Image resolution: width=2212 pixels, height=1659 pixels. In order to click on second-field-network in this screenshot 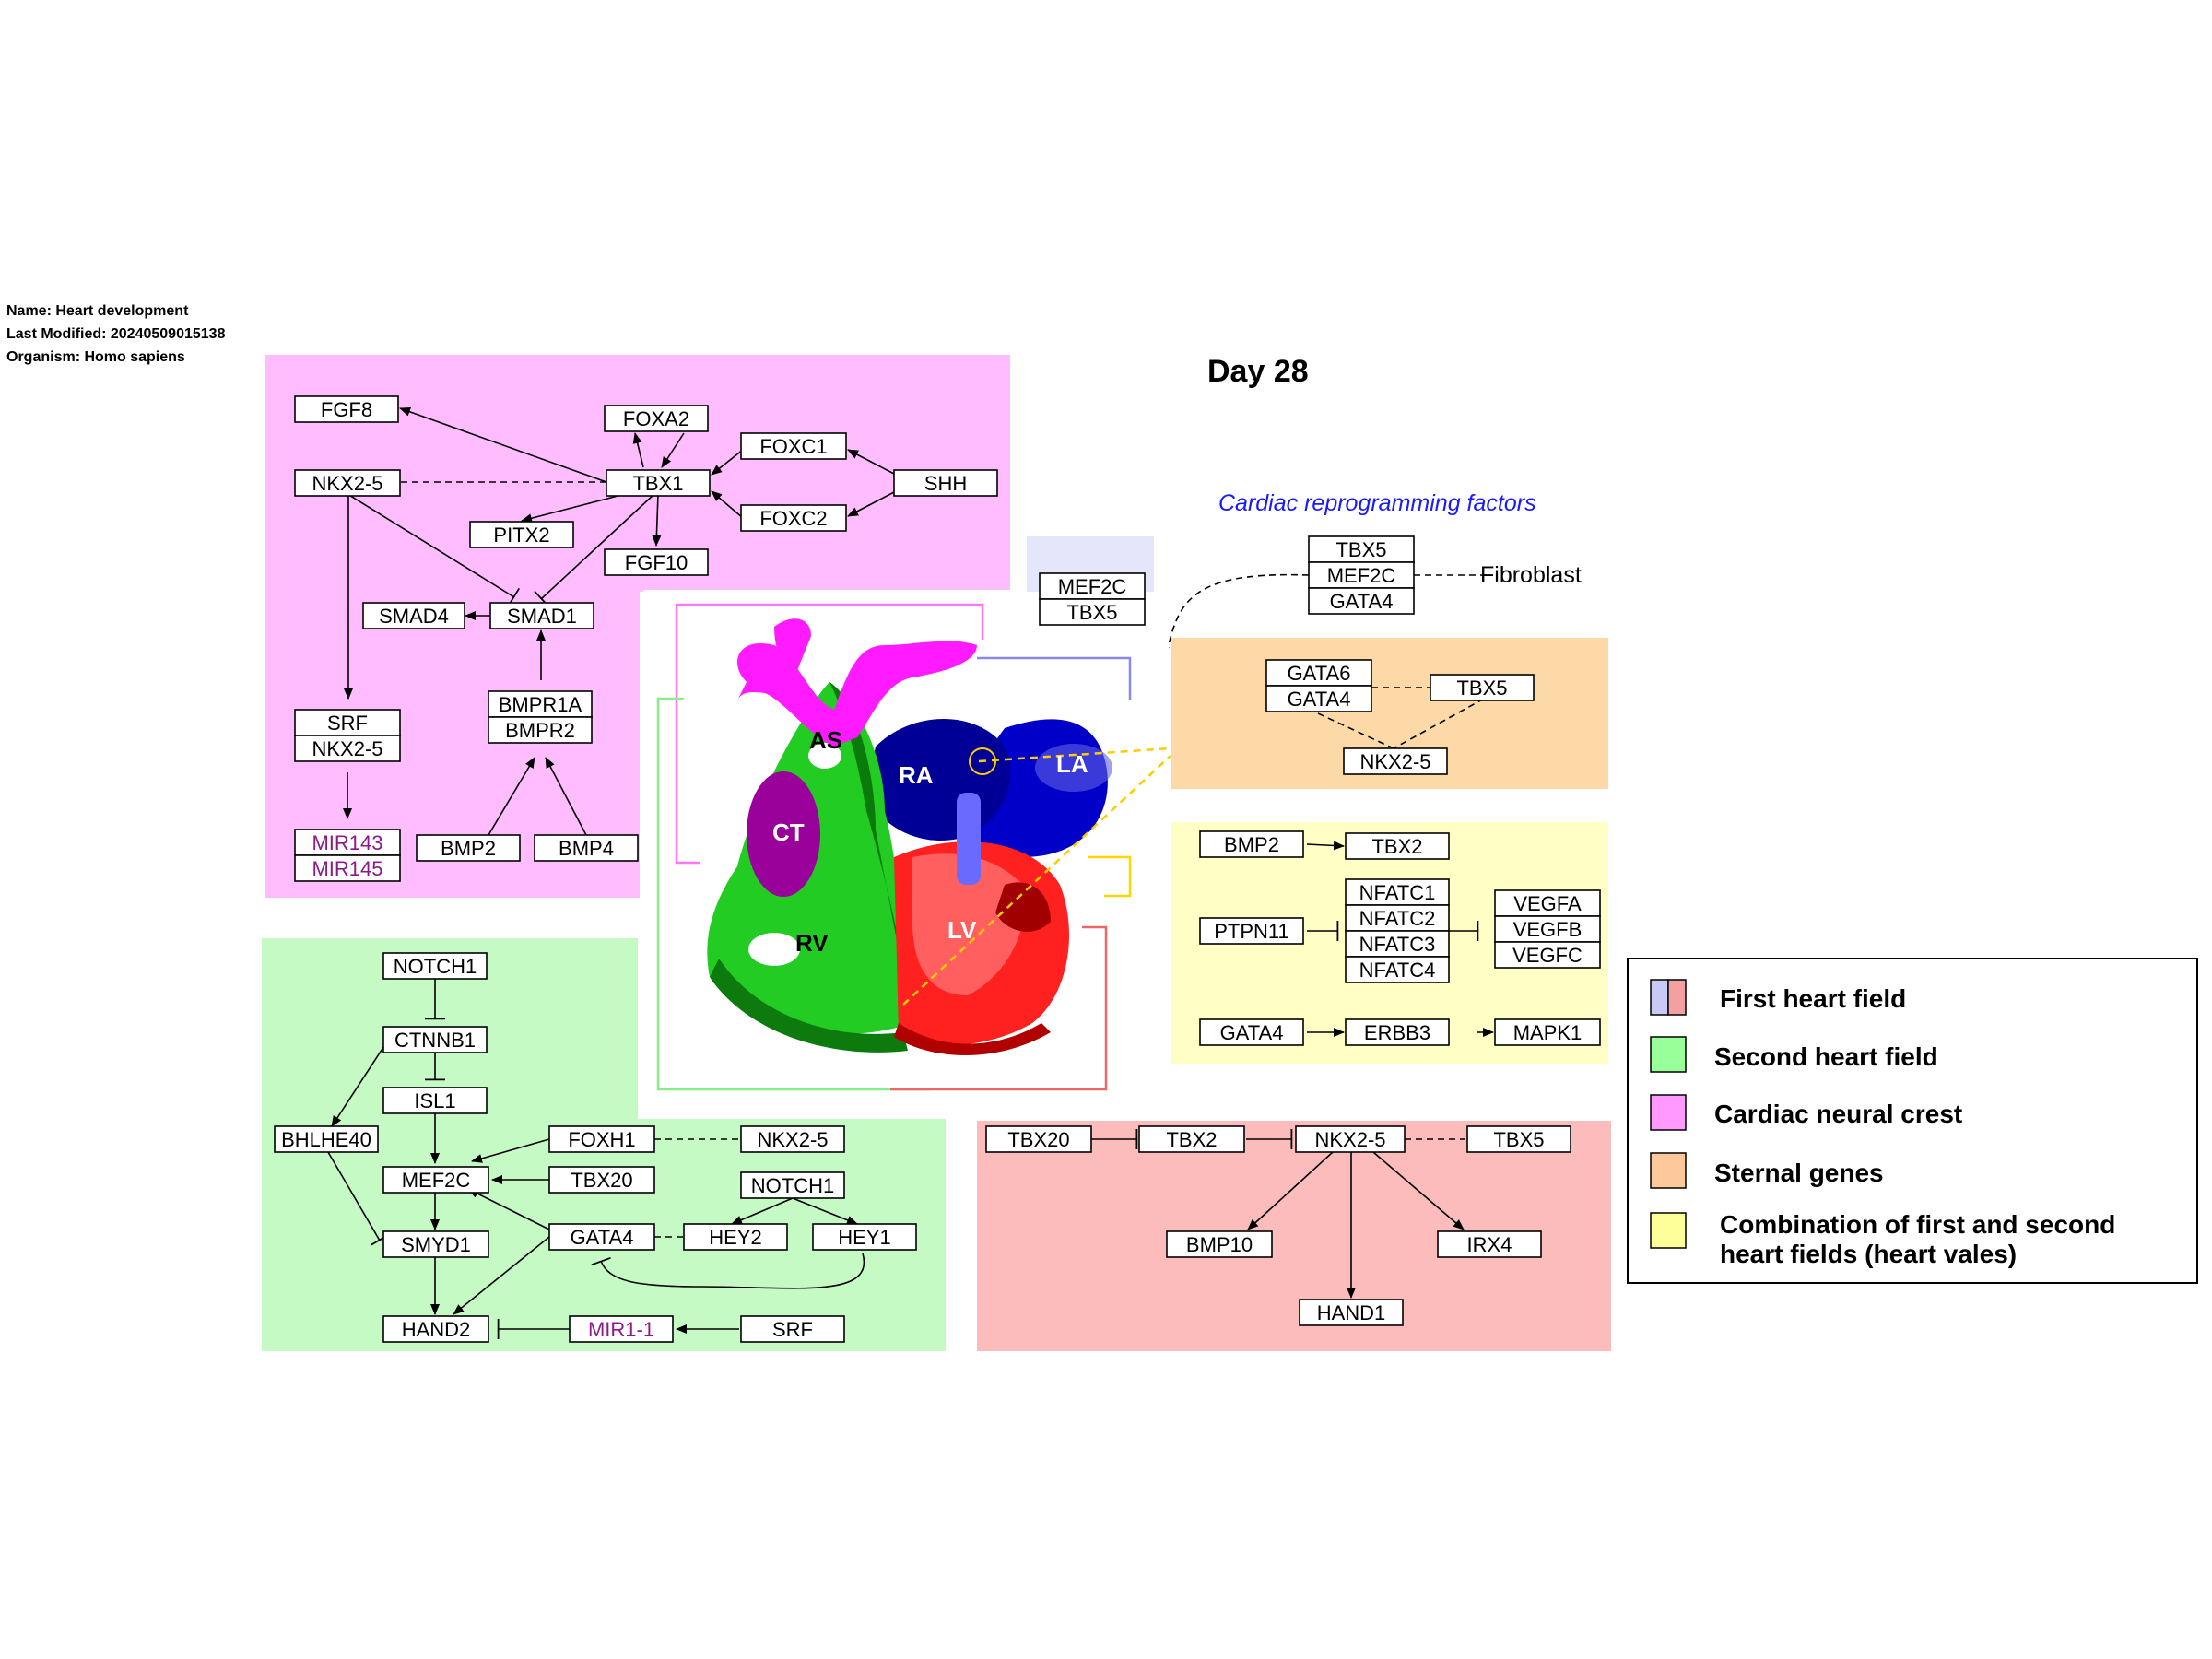, I will do `click(596, 1159)`.